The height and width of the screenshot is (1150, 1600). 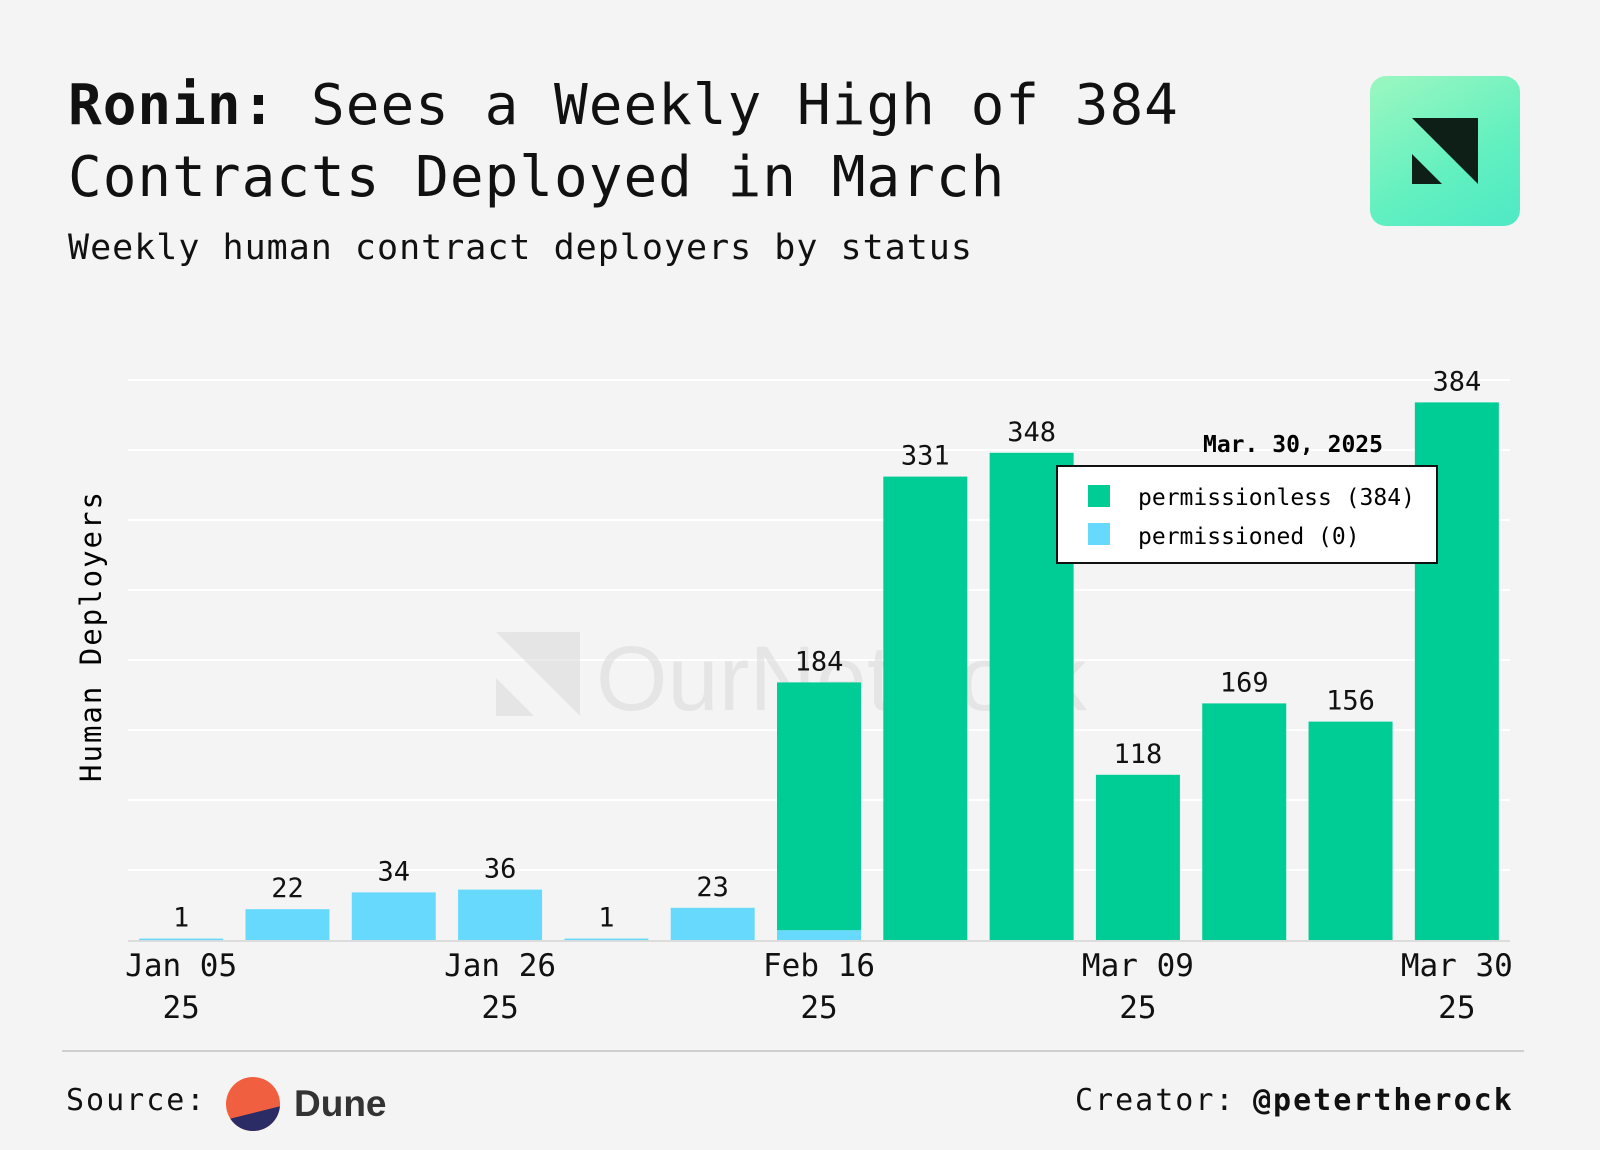 I want to click on x-tick-label: Jan 05, so click(x=181, y=966).